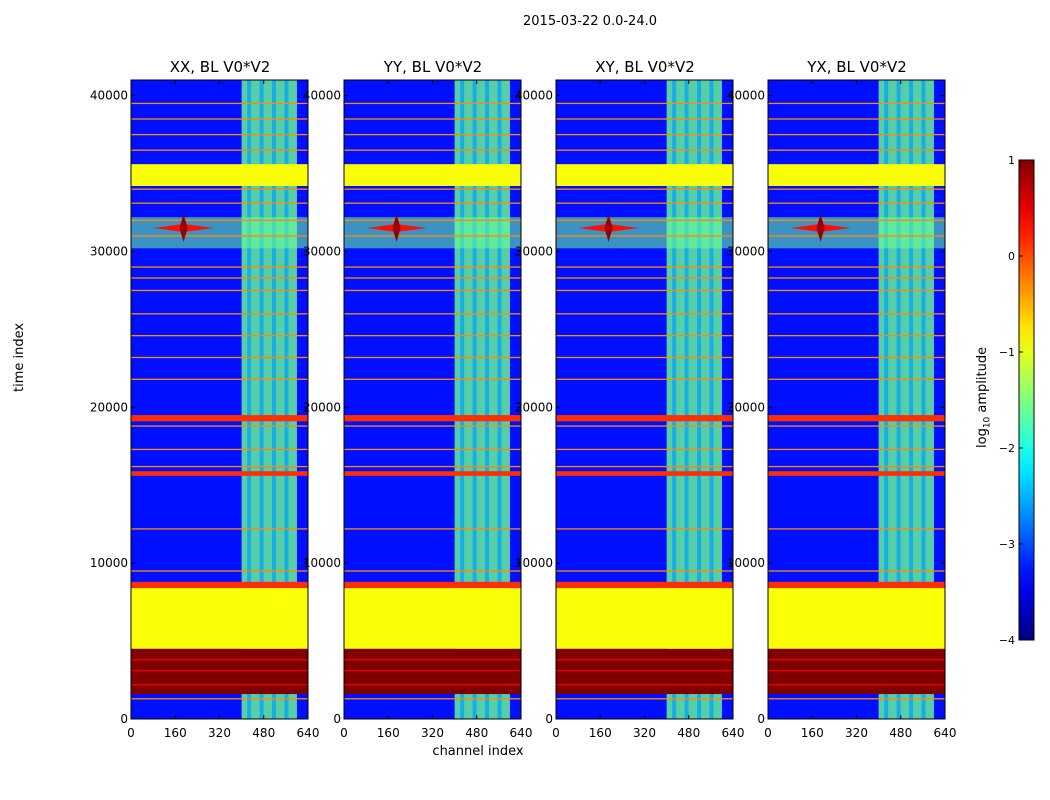  Describe the element at coordinates (1007, 448) in the screenshot. I see `colorbar-tick-label: −2` at that location.